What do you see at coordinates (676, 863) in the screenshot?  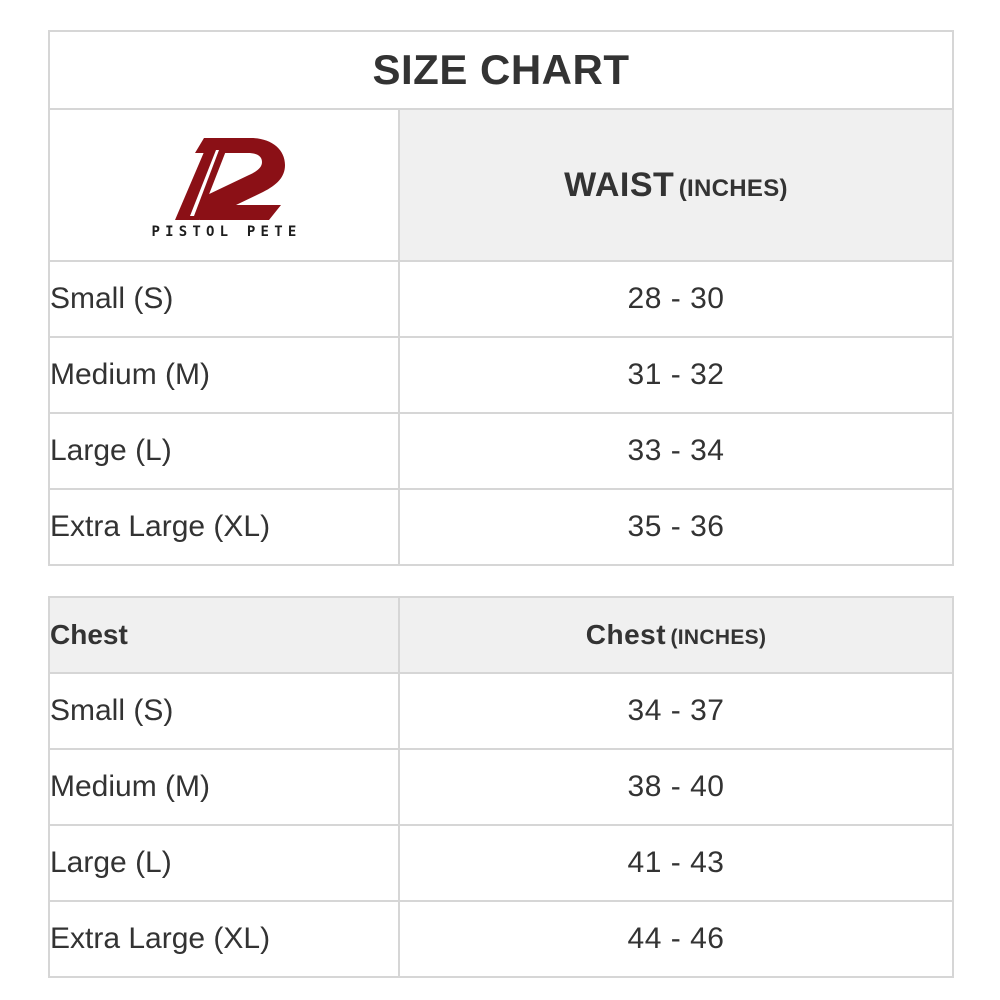 I see `chest-value: 41 - 43` at bounding box center [676, 863].